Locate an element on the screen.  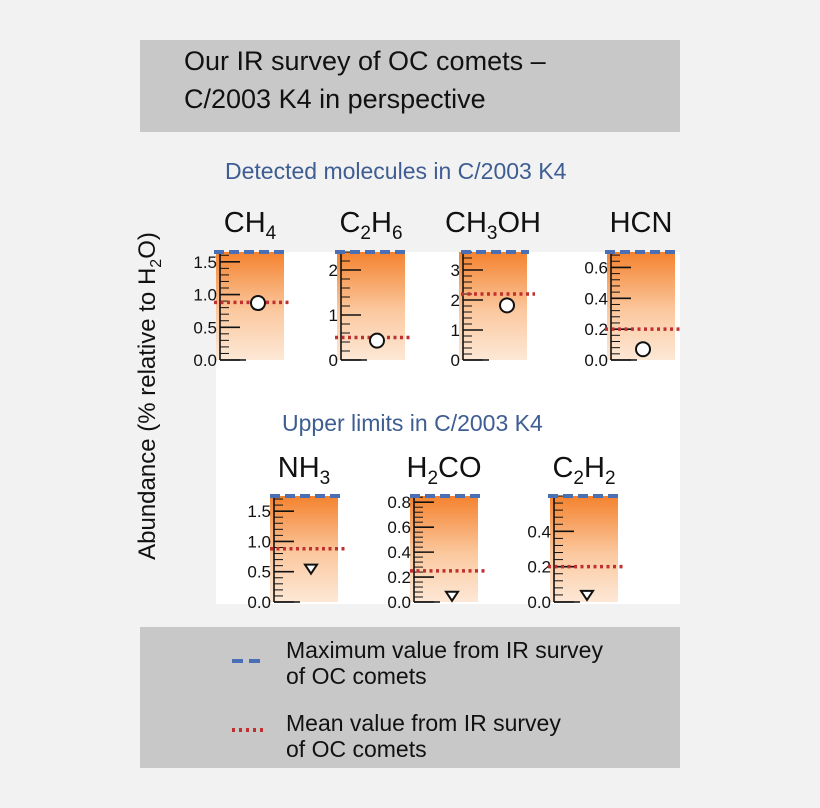
ch3oh-label: CH3OH is located at coordinates (493, 225).